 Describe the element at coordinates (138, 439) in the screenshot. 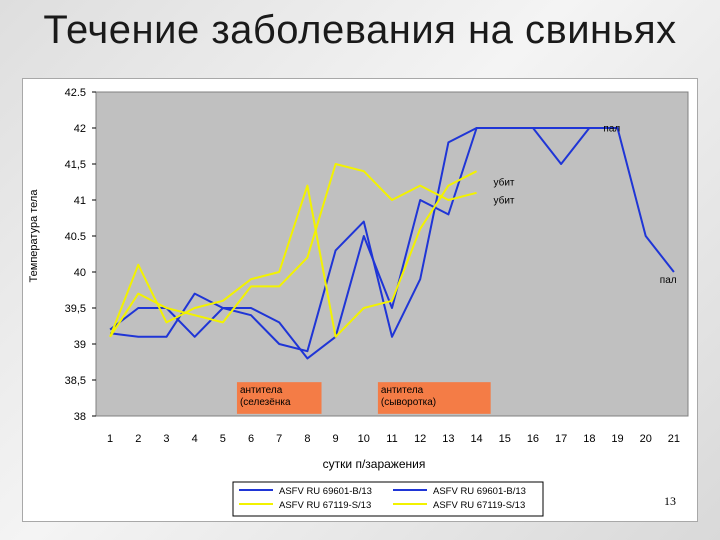

I see `x-tick-label: 2` at that location.